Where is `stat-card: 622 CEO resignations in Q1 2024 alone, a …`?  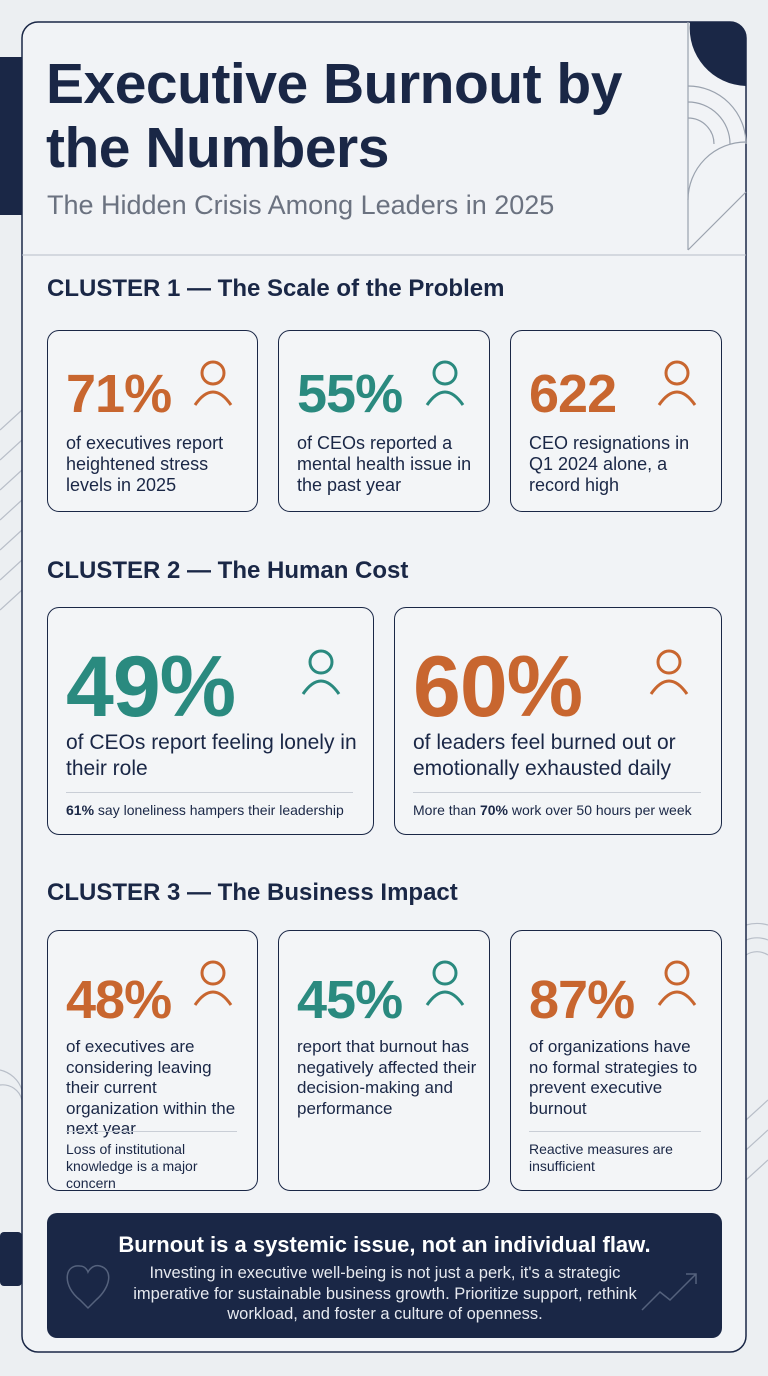
stat-card: 622 CEO resignations in Q1 2024 alone, a … is located at coordinates (616, 421).